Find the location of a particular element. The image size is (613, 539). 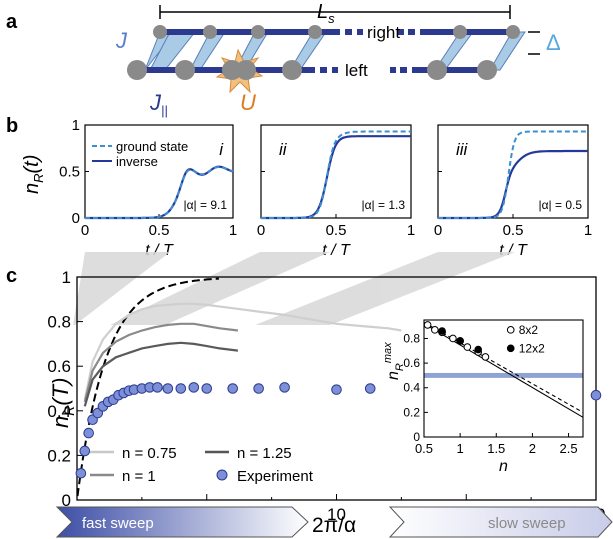

J-label: J is located at coordinates (121, 40).